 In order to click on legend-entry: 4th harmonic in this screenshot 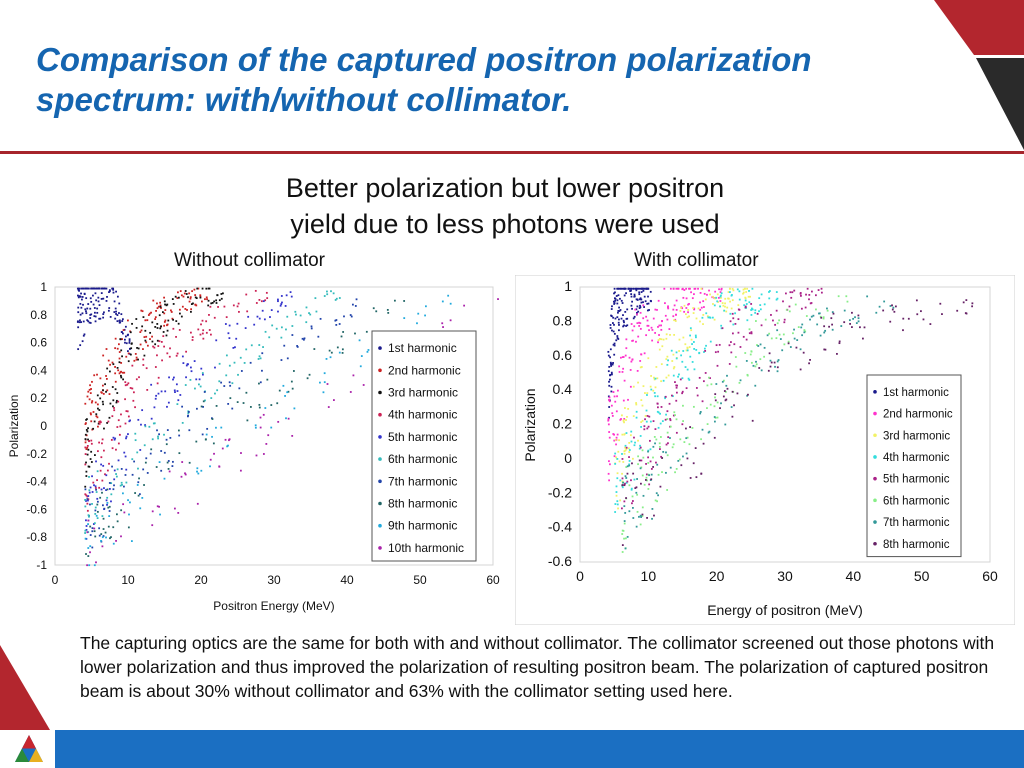, I will do `click(916, 458)`.